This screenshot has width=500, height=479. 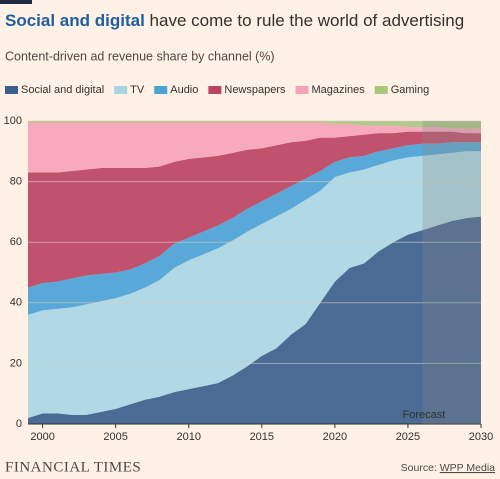 I want to click on x-tick-label: 2005, so click(x=115, y=437).